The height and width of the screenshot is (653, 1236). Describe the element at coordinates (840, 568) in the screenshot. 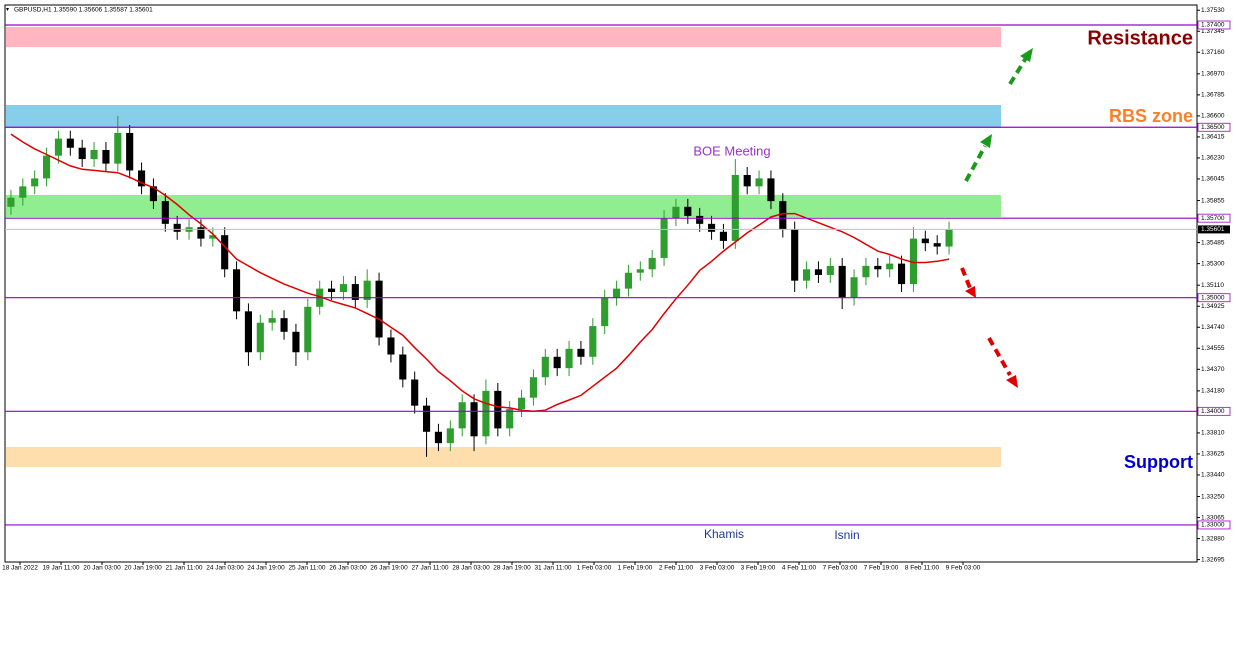

I see `x-tick-label: 7 Feb 03:00` at that location.